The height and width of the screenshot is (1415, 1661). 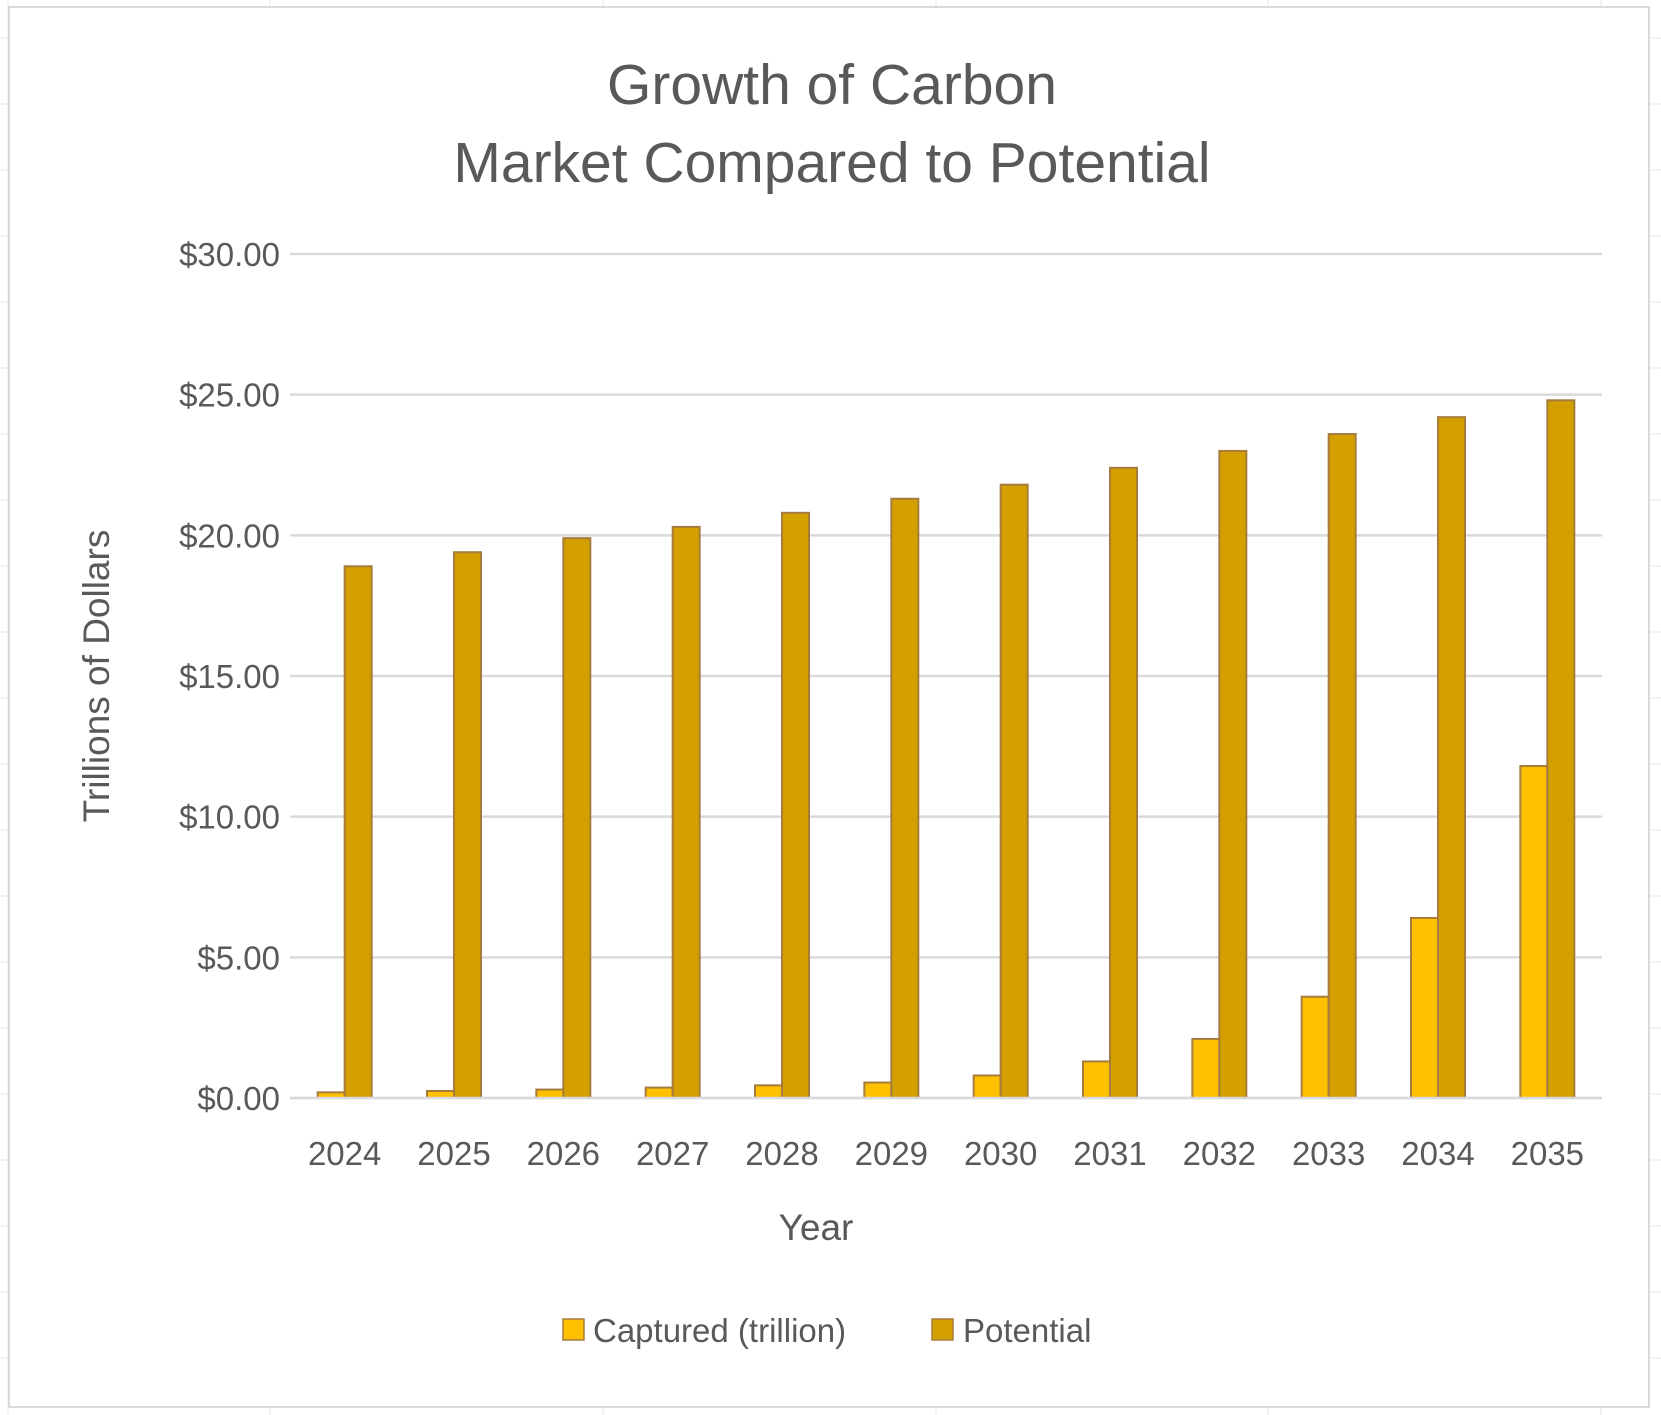 I want to click on y-tick-label: $0.00, so click(x=238, y=1098).